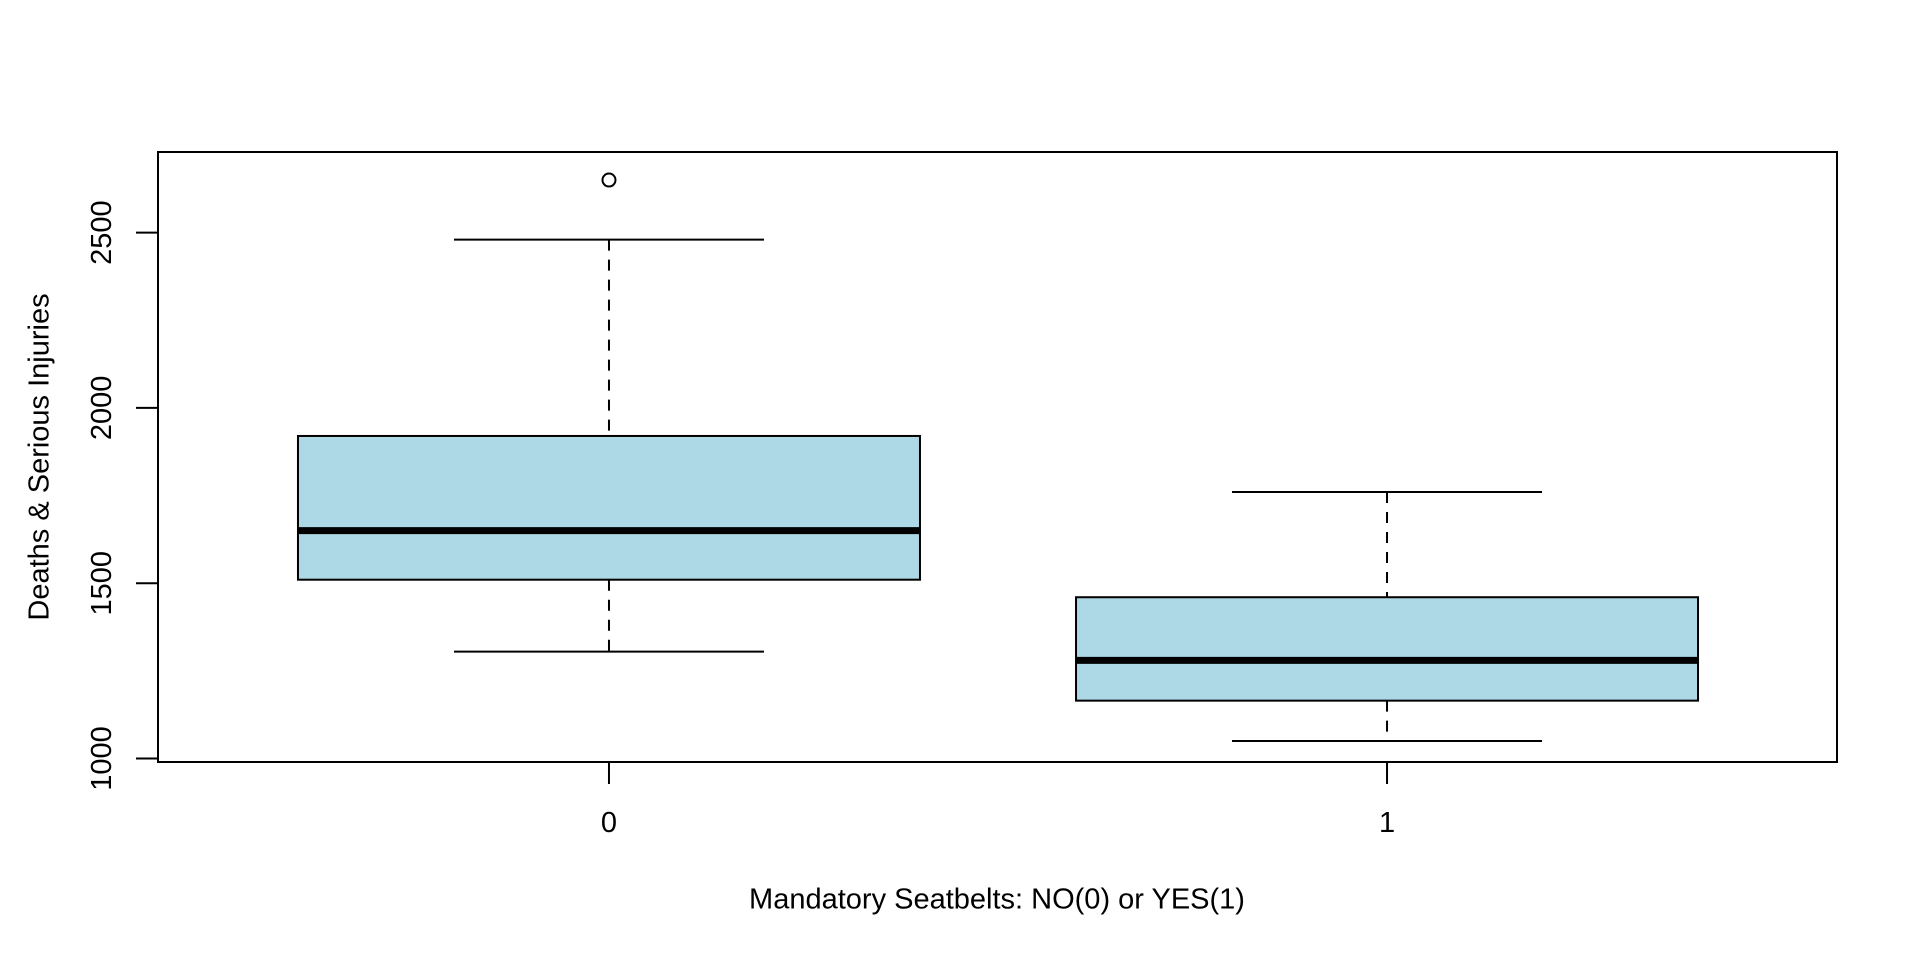 The width and height of the screenshot is (1920, 960). I want to click on x-tick-label: 0, so click(609, 823).